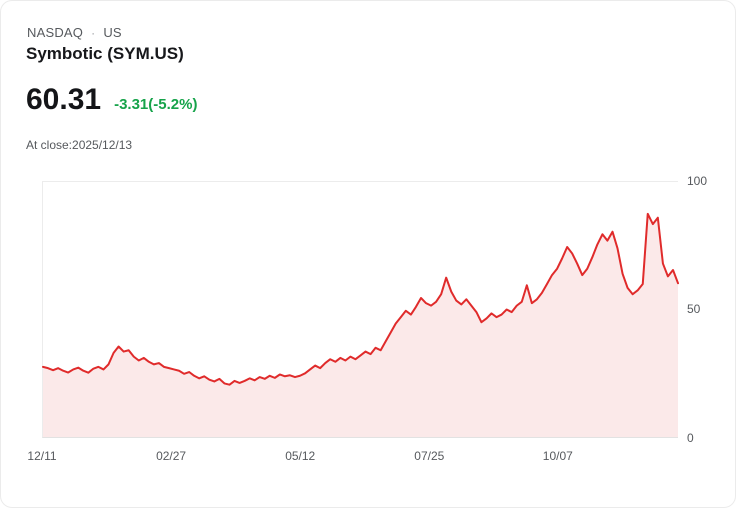 The width and height of the screenshot is (736, 508). I want to click on close-time-note: At close:2025/12/13, so click(79, 145).